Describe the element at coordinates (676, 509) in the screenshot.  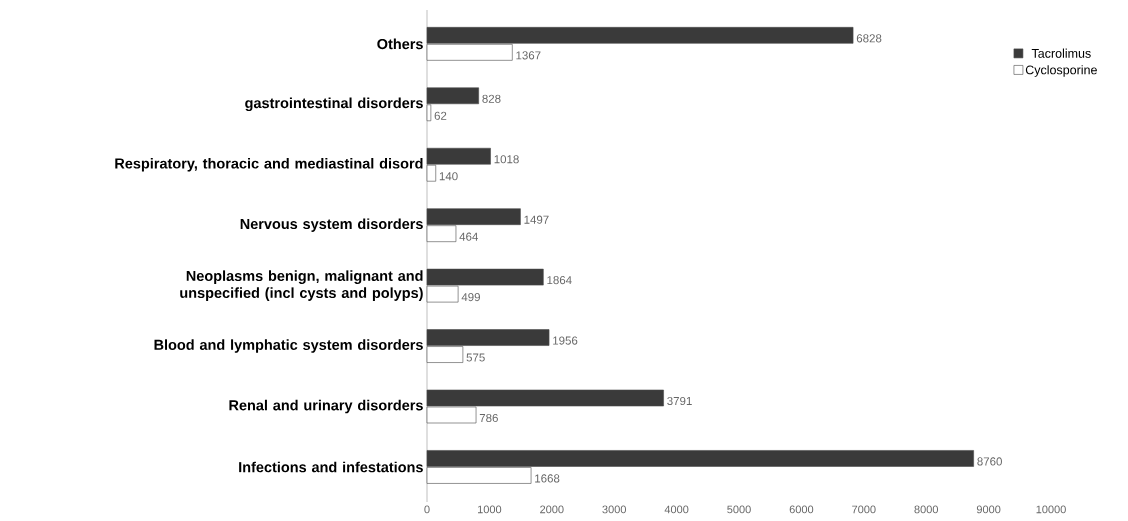
I see `x-tick-label: 4000` at that location.